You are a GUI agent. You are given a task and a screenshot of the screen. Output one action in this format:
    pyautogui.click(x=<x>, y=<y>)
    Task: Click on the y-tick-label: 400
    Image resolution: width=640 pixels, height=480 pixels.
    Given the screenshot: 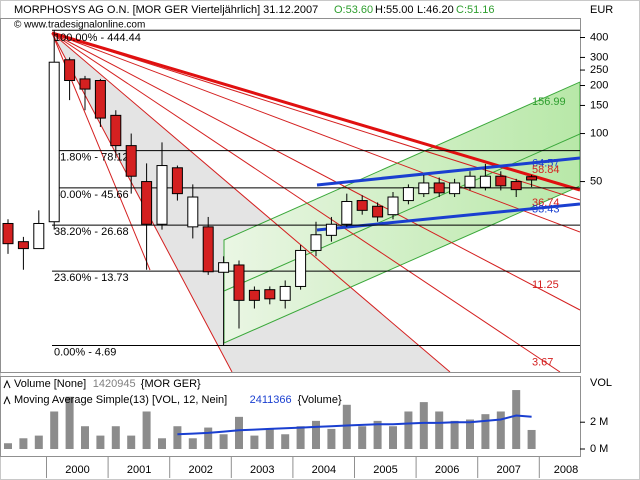 What is the action you would take?
    pyautogui.click(x=599, y=37)
    